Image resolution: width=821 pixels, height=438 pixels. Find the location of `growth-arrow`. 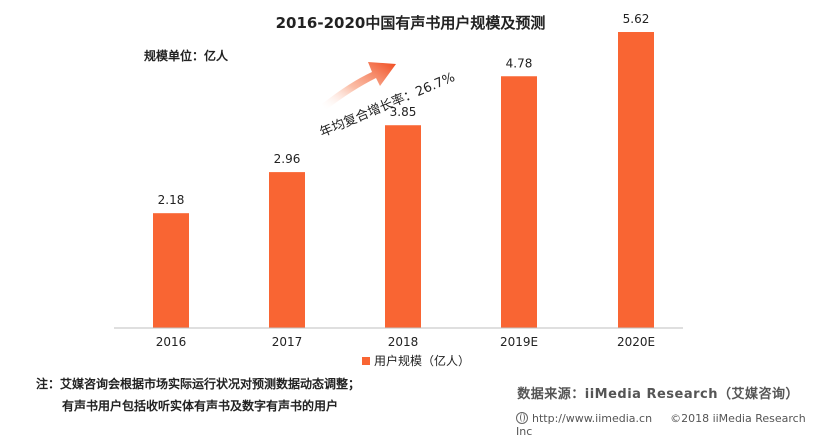

growth-arrow is located at coordinates (359, 86).